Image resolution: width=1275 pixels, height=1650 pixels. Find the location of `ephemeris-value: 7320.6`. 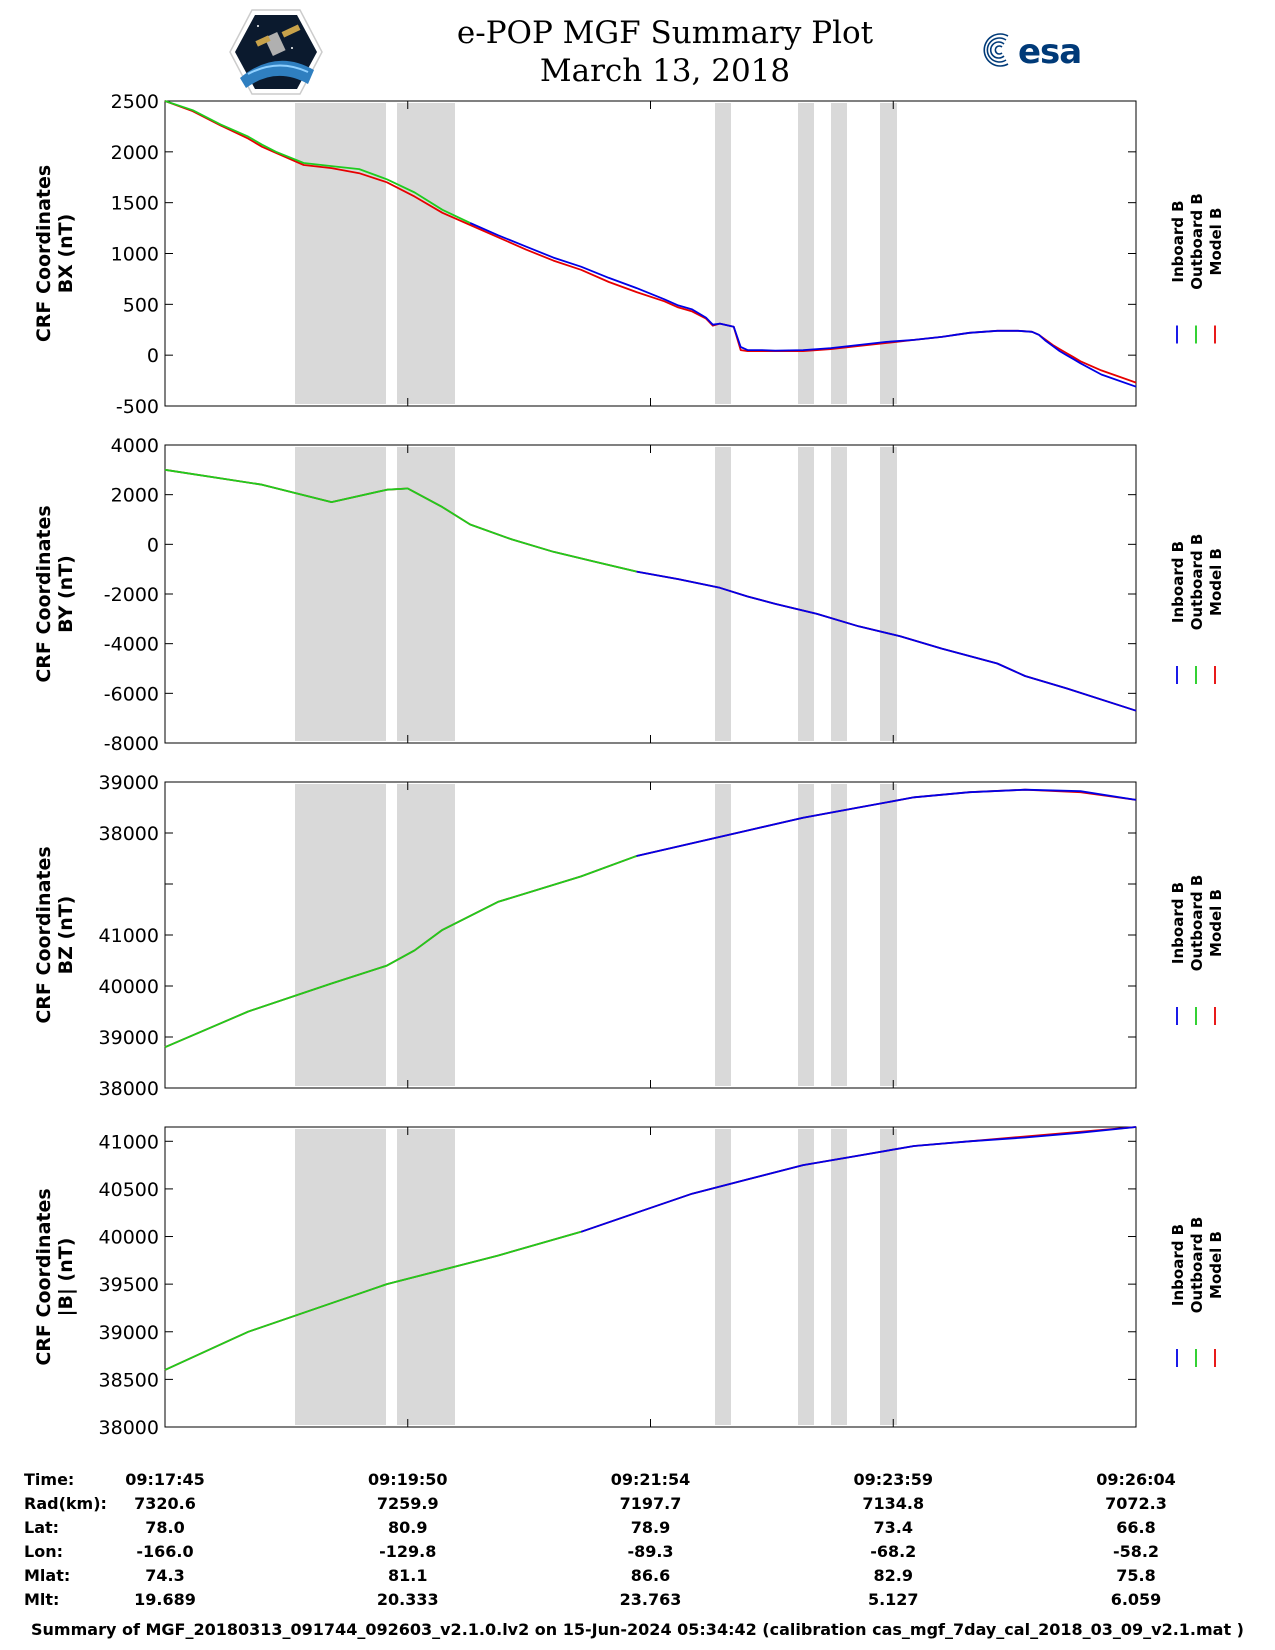

ephemeris-value: 7320.6 is located at coordinates (165, 1503).